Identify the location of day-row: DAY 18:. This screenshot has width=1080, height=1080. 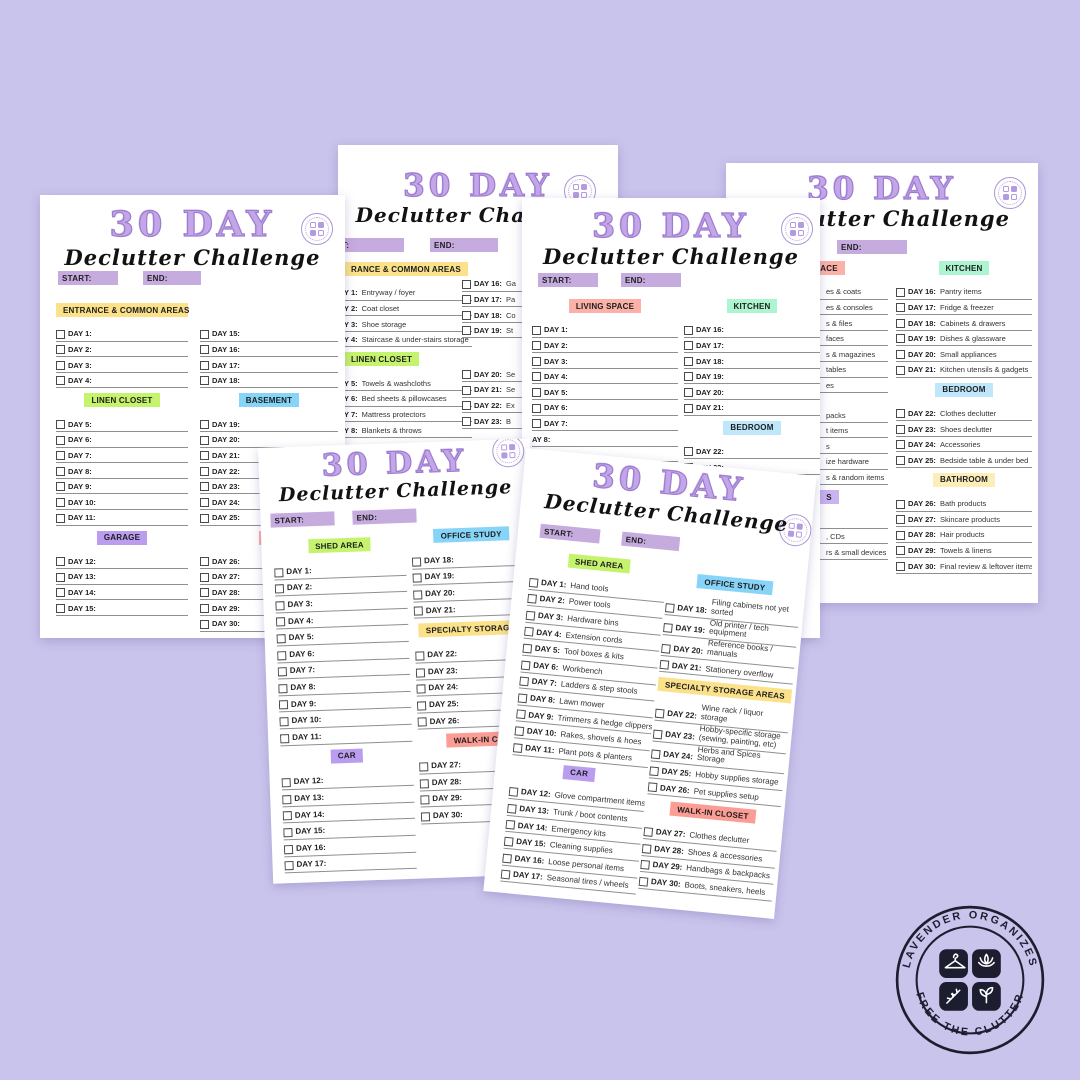
(752, 361).